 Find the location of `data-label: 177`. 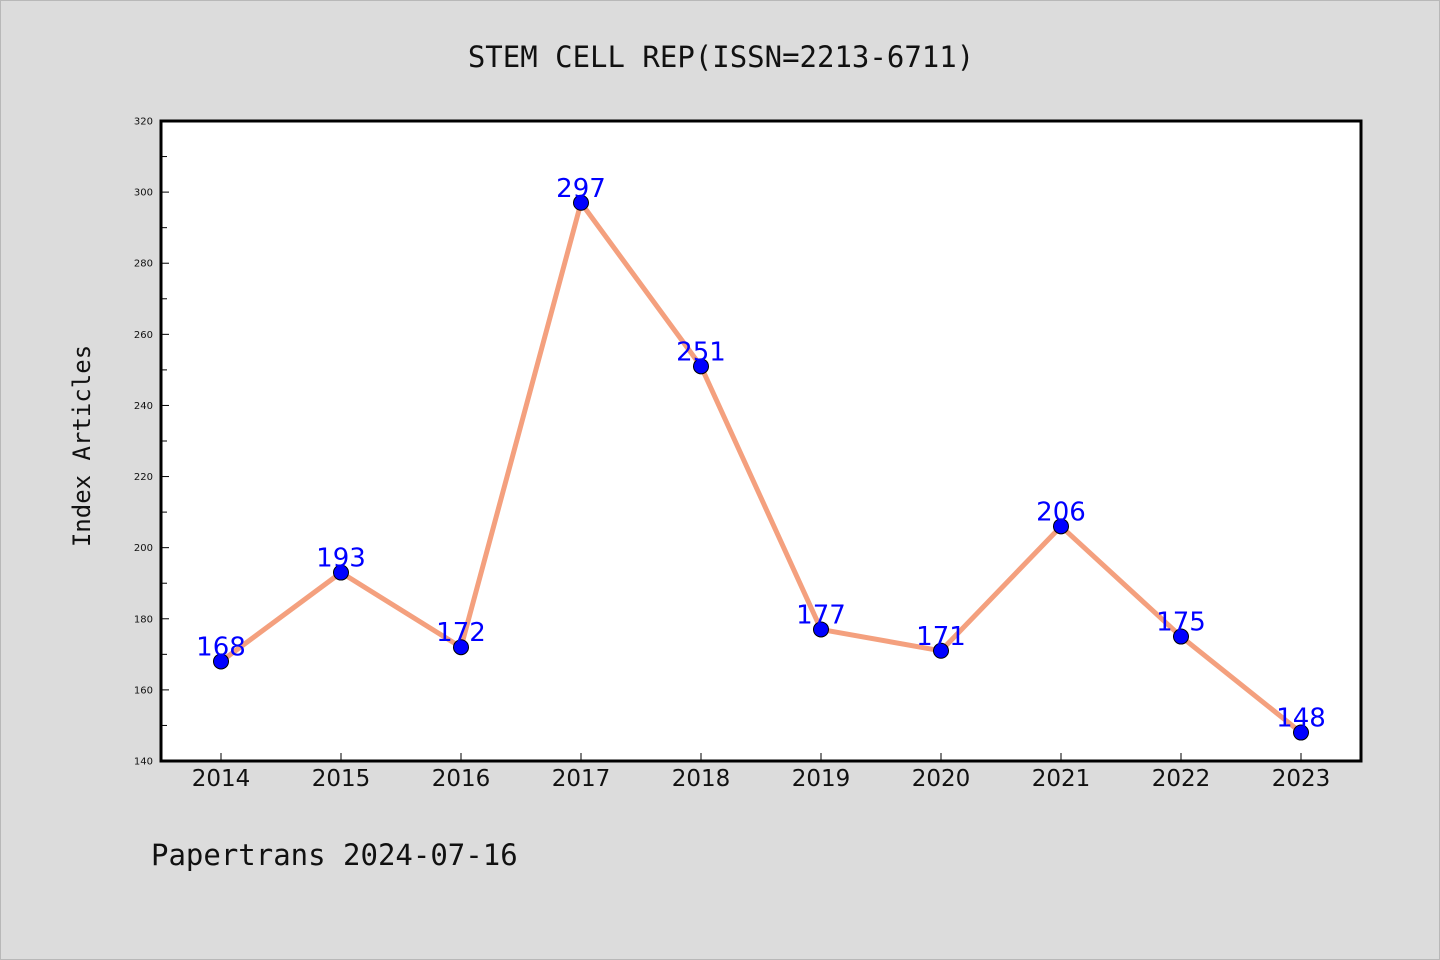

data-label: 177 is located at coordinates (821, 615).